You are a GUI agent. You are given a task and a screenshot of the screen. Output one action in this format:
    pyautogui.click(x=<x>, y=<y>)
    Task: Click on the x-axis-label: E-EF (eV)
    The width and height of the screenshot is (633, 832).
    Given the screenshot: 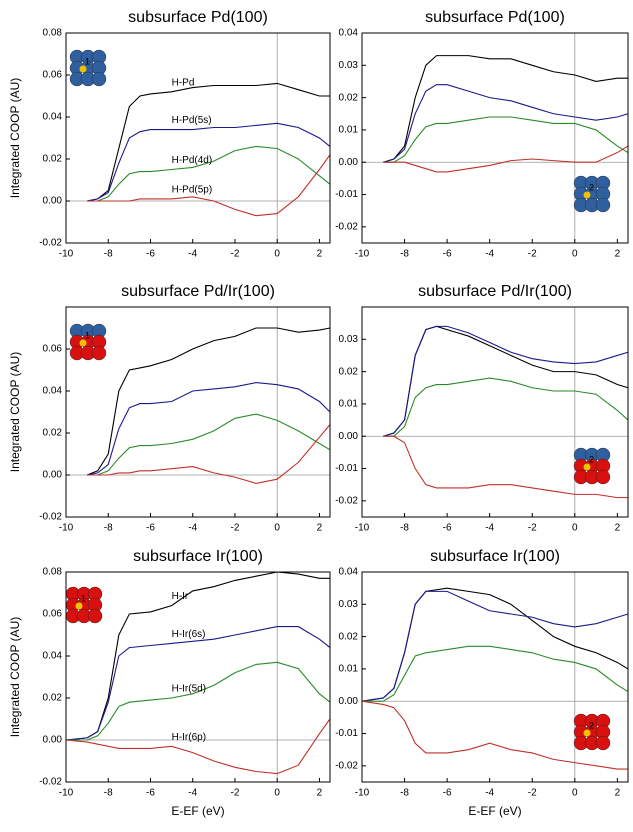 What is the action you would take?
    pyautogui.click(x=494, y=811)
    